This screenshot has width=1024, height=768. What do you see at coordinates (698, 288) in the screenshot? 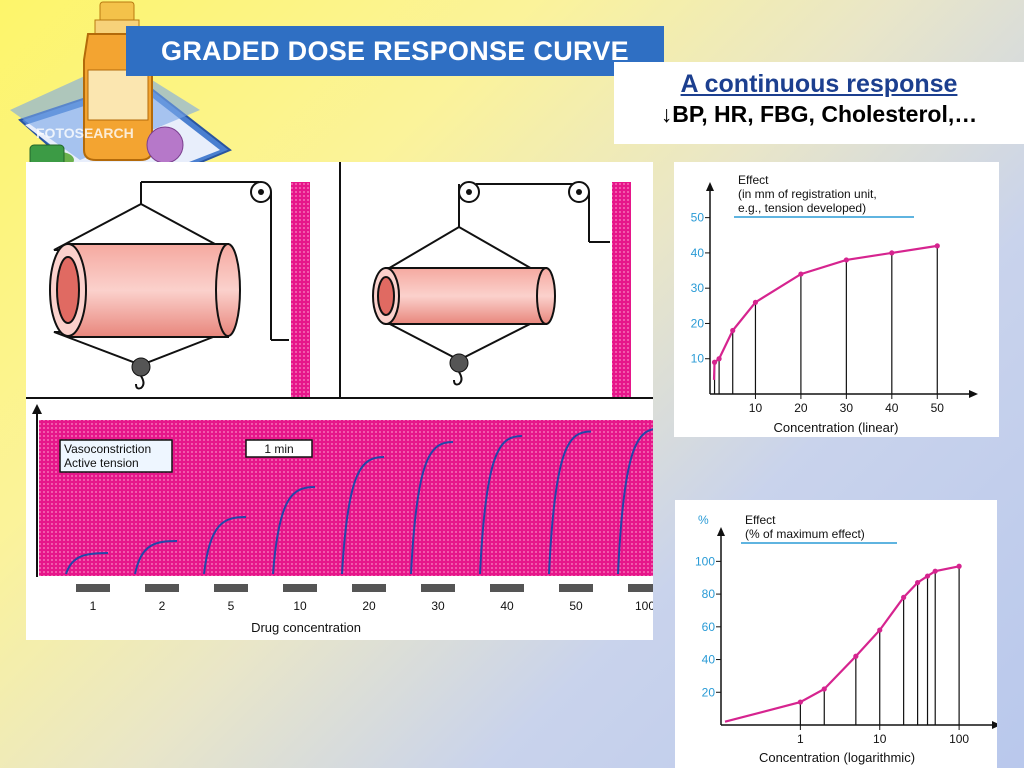
I see `y-tick-label: 30` at bounding box center [698, 288].